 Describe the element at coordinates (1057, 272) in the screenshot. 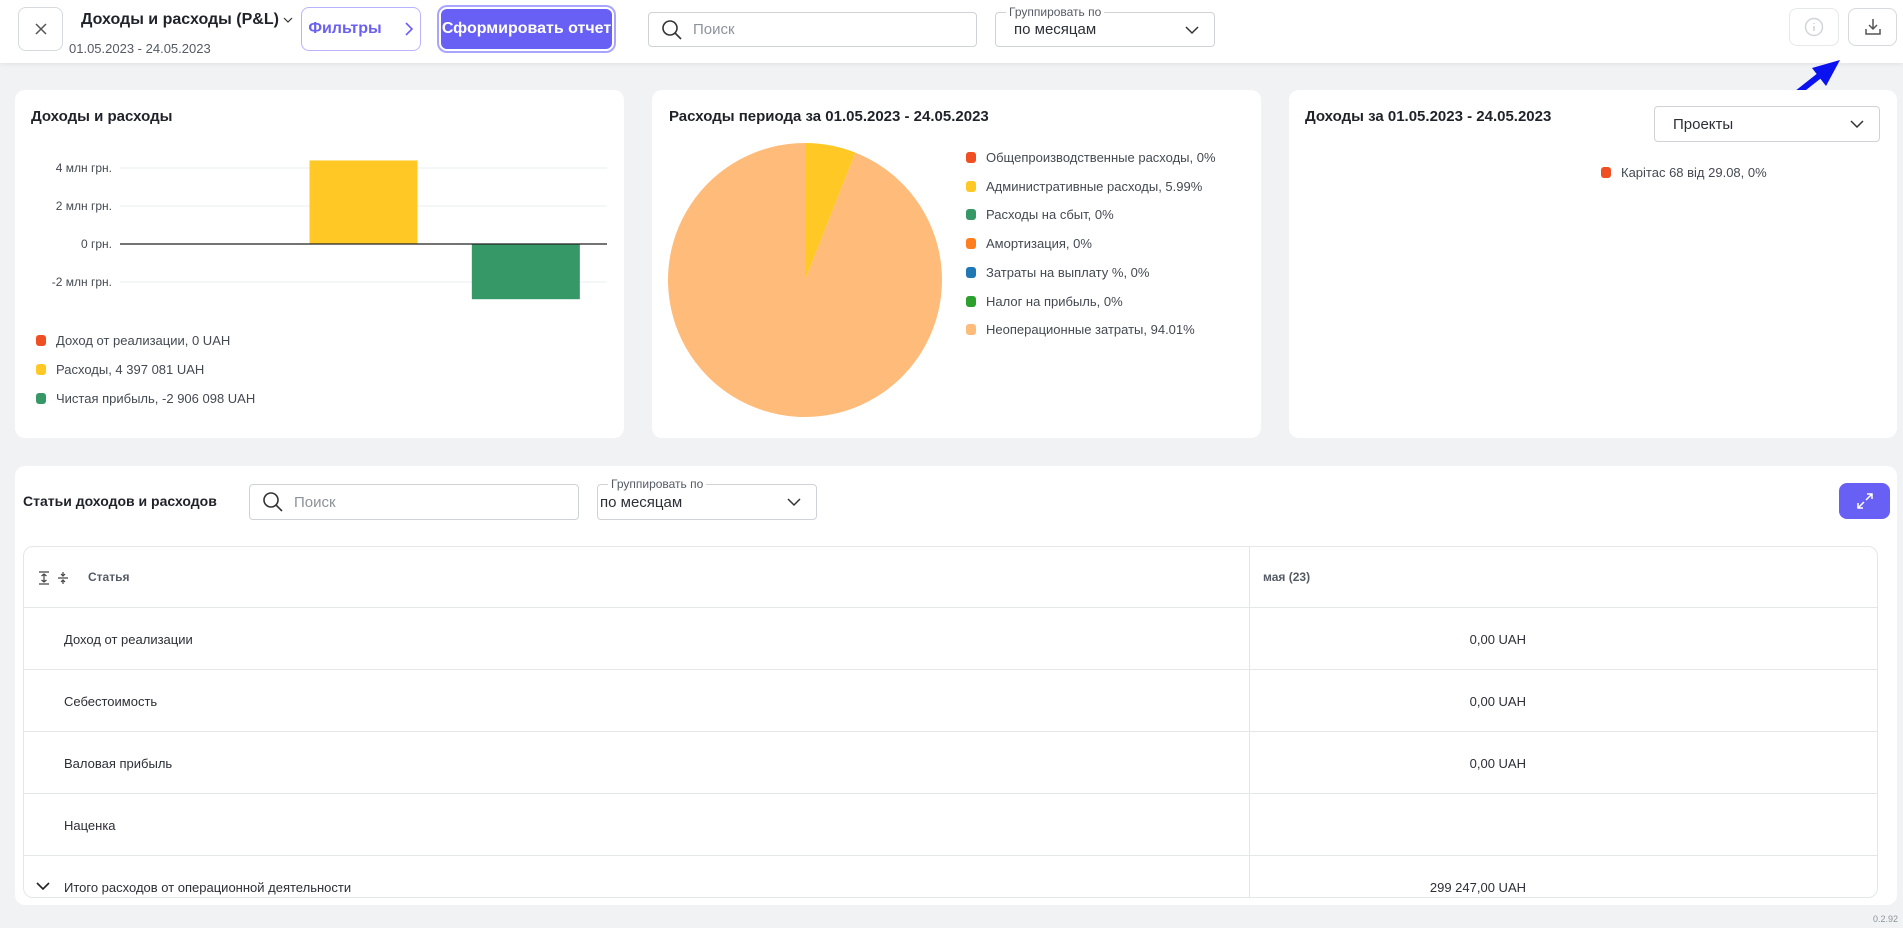

I see `legend-item: Затраты на выплату %, 0%` at that location.